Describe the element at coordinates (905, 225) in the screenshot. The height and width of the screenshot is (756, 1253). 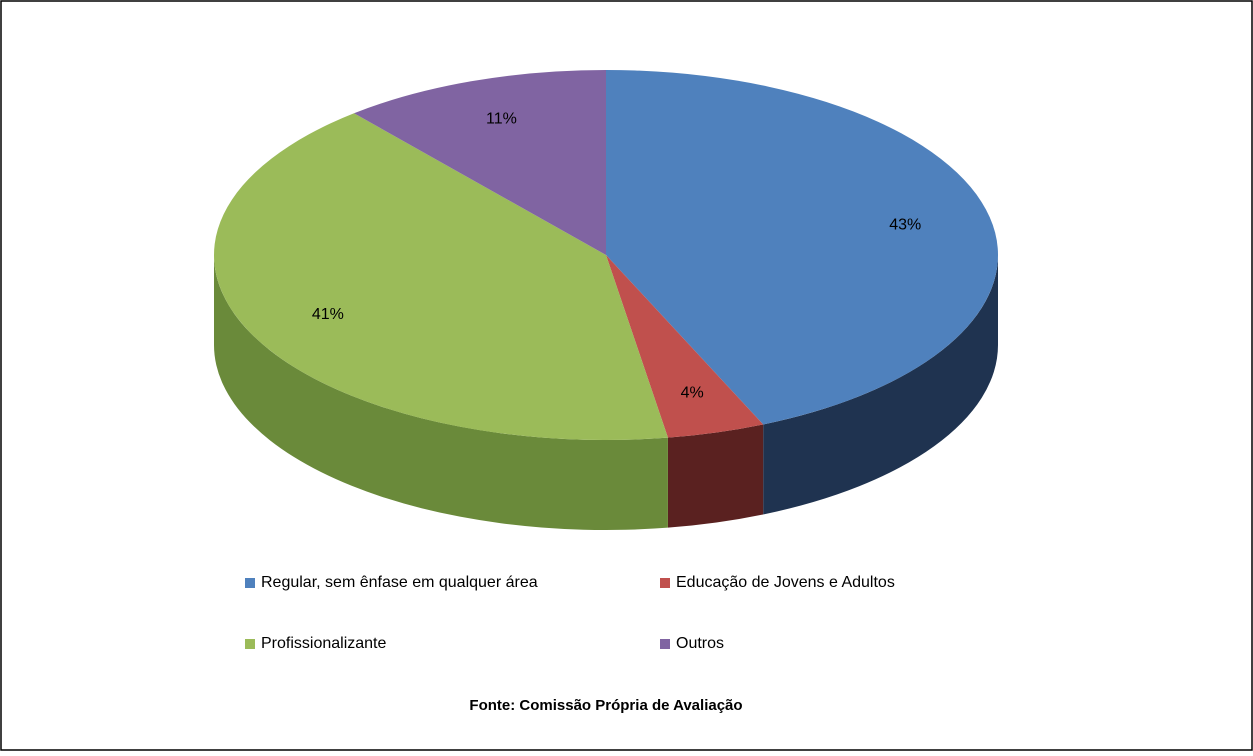
I see `data-label: 43%` at that location.